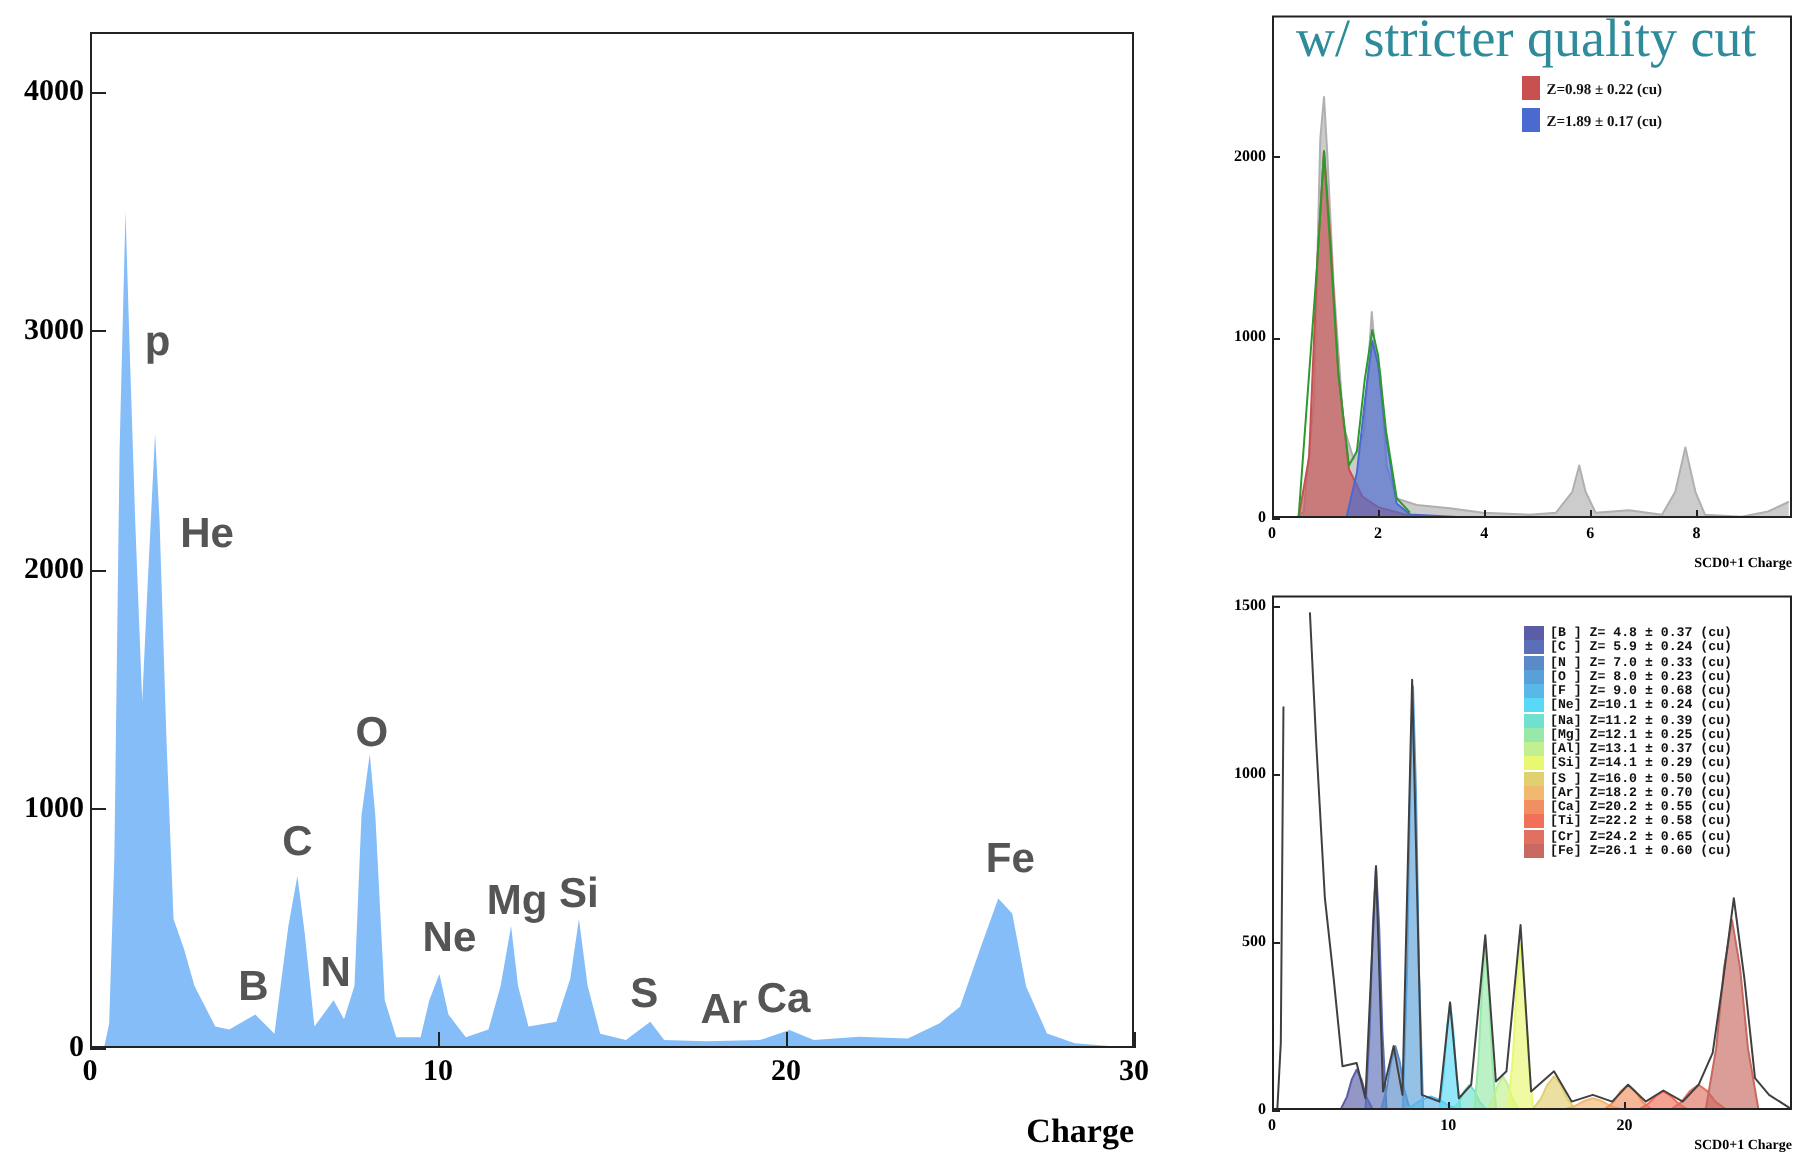 This screenshot has height=1162, width=1794. Describe the element at coordinates (1696, 532) in the screenshot. I see `x-tick-label: 8` at that location.